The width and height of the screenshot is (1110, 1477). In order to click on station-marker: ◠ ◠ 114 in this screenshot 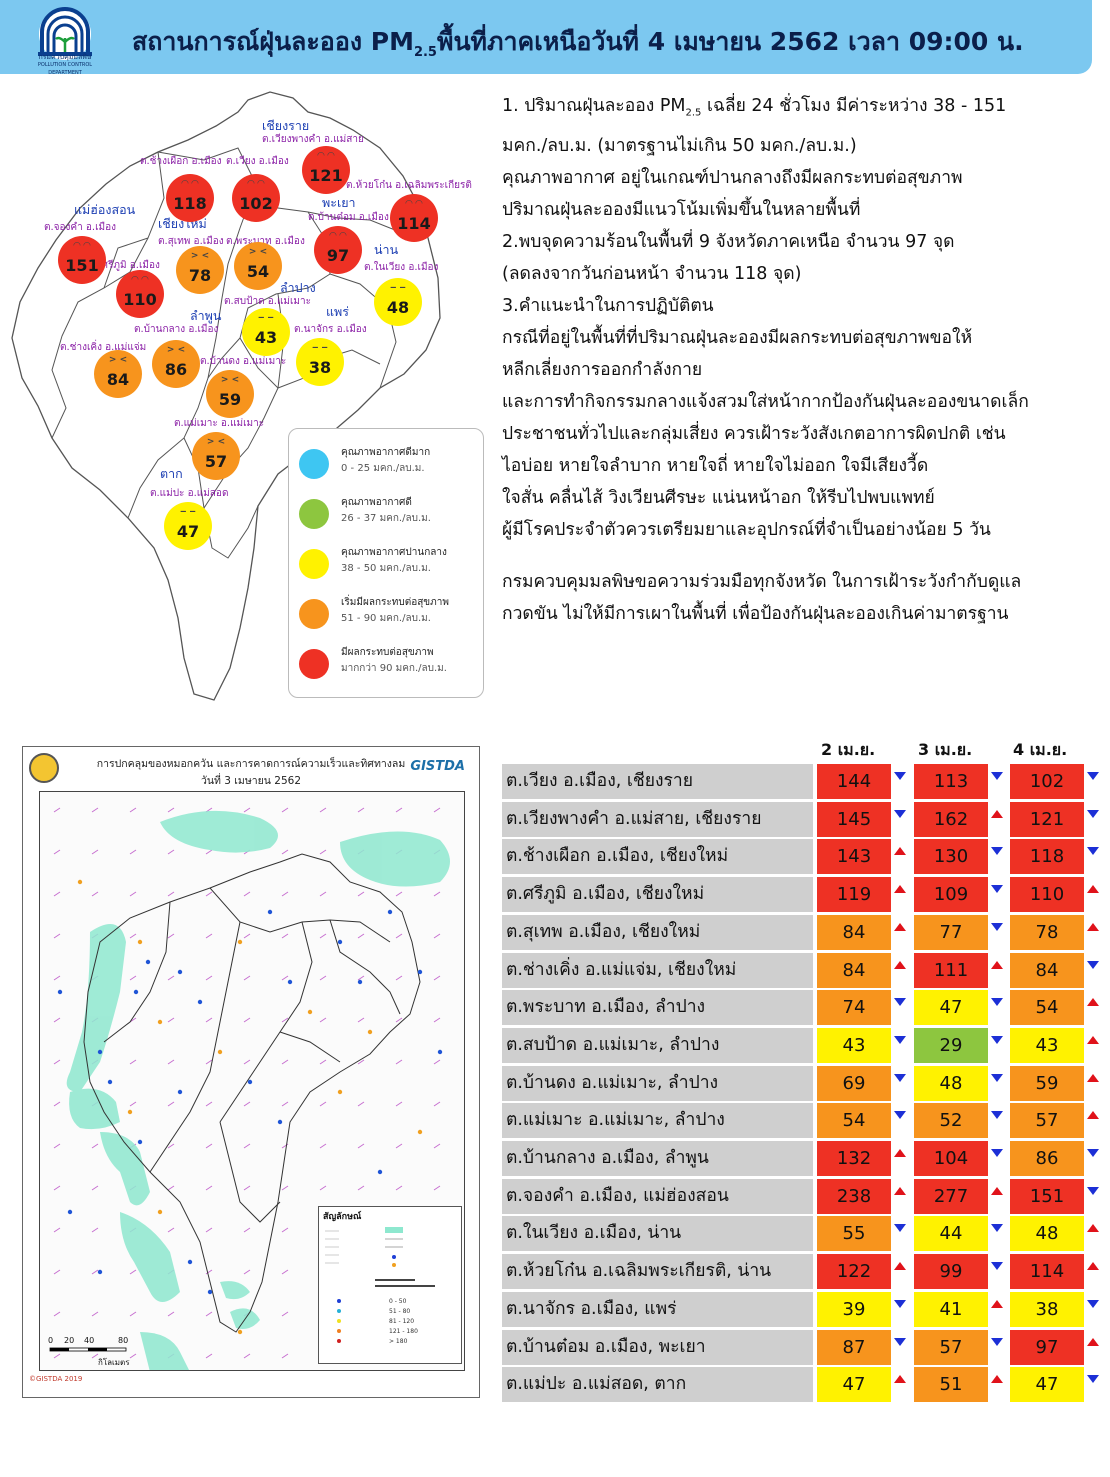, I will do `click(414, 218)`.